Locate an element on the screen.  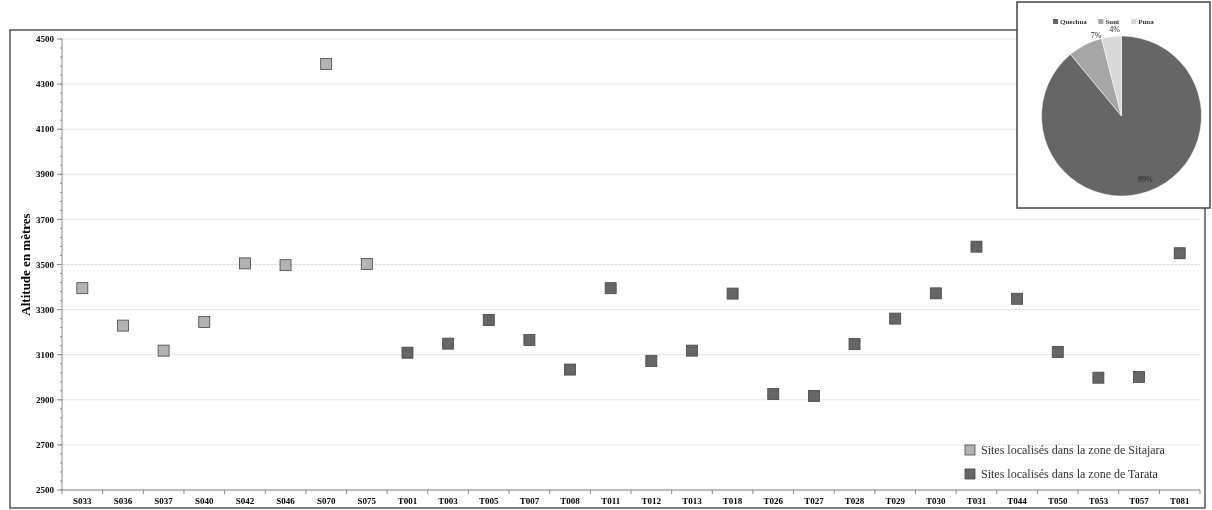
x-tick-label: T081 is located at coordinates (1179, 501).